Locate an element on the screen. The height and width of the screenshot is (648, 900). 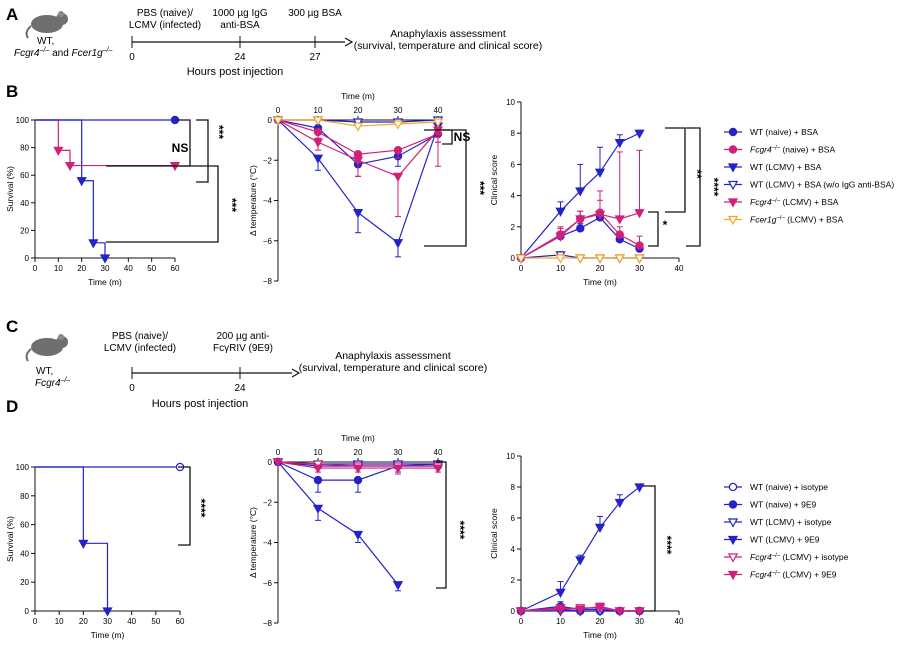
x-axis-label: Time (m) is located at coordinates (108, 635).